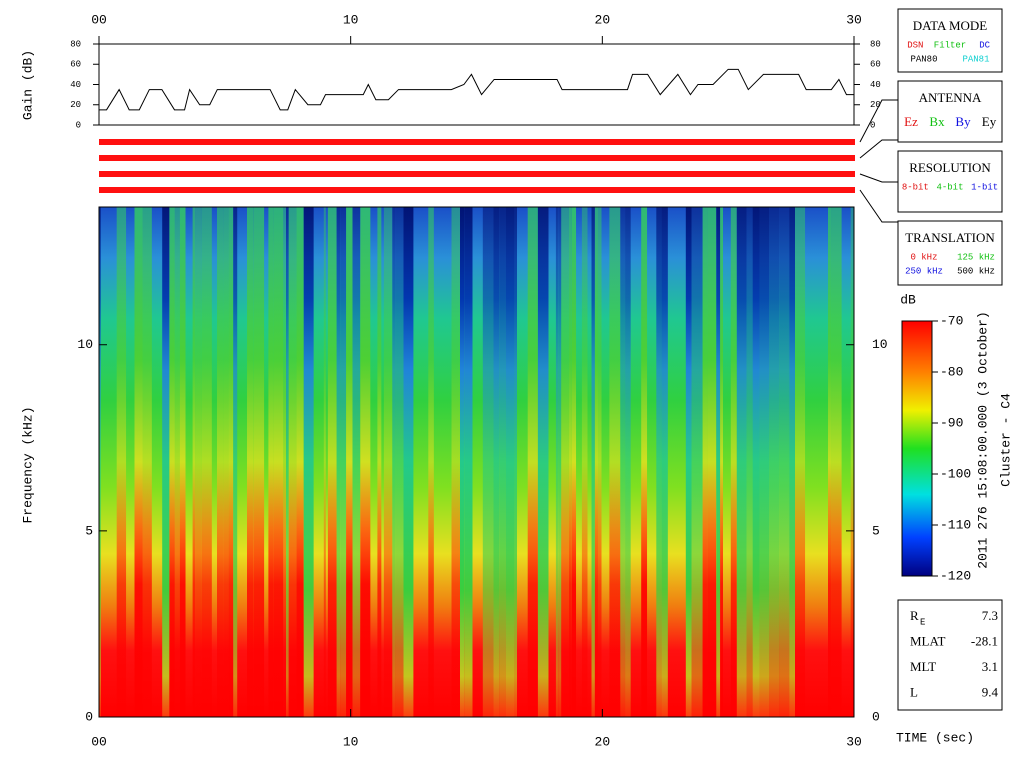 The height and width of the screenshot is (768, 1024). What do you see at coordinates (878, 161) in the screenshot?
I see `connectors` at bounding box center [878, 161].